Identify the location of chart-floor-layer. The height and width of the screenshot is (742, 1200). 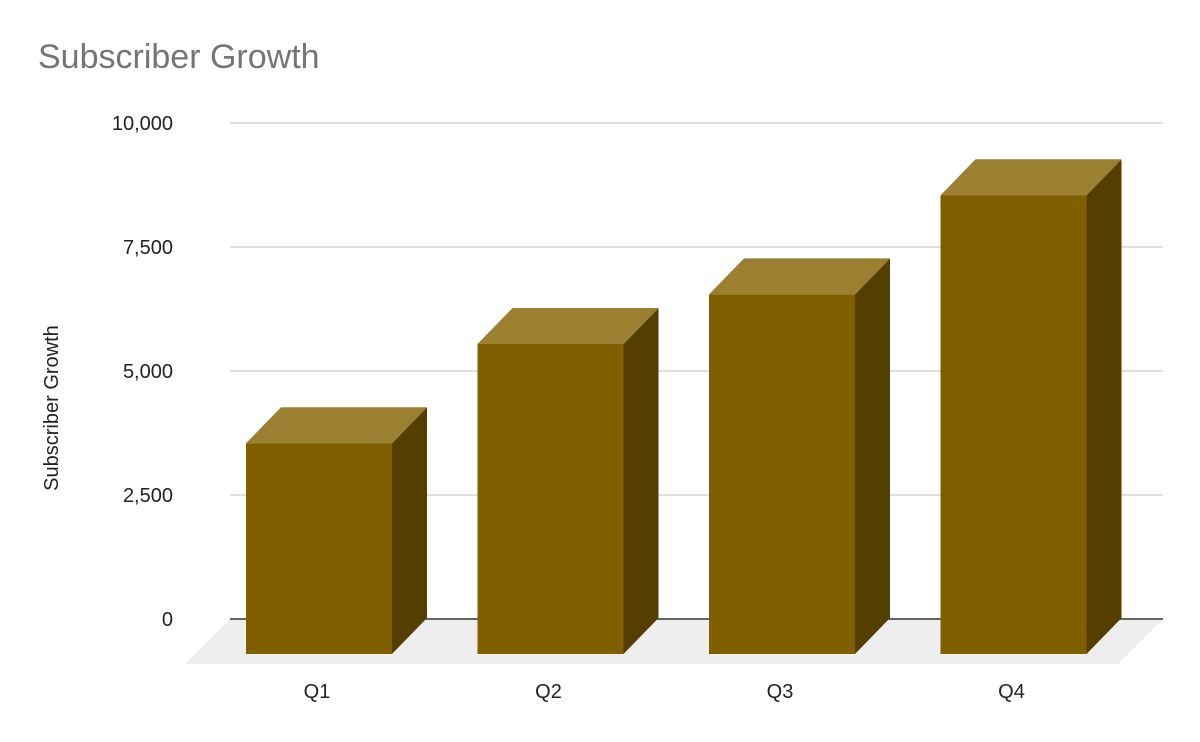
(674, 641).